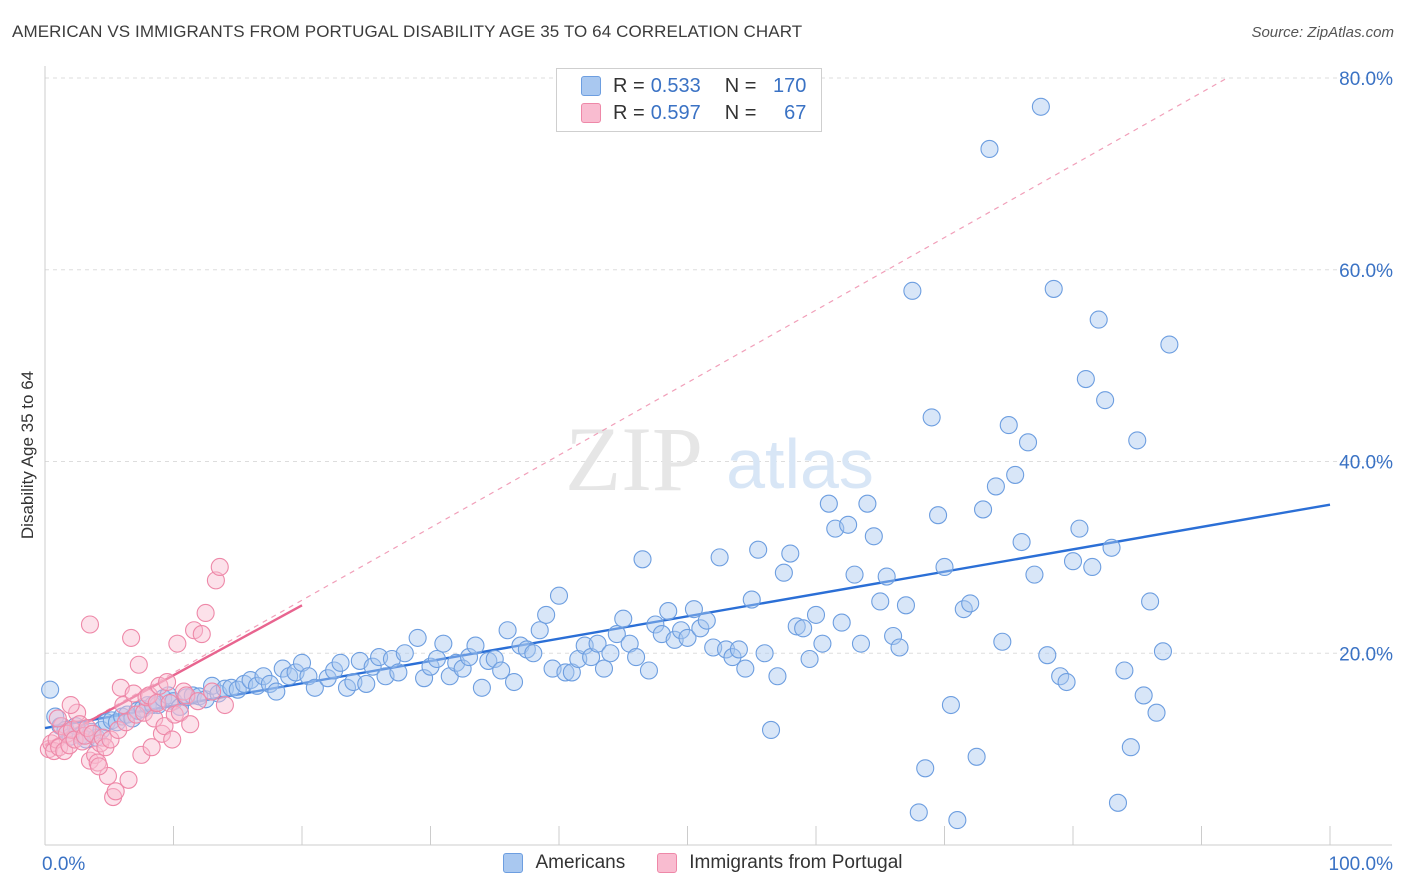 The width and height of the screenshot is (1406, 892). Describe the element at coordinates (1361, 864) in the screenshot. I see `x-tick-label: 100.0%` at that location.